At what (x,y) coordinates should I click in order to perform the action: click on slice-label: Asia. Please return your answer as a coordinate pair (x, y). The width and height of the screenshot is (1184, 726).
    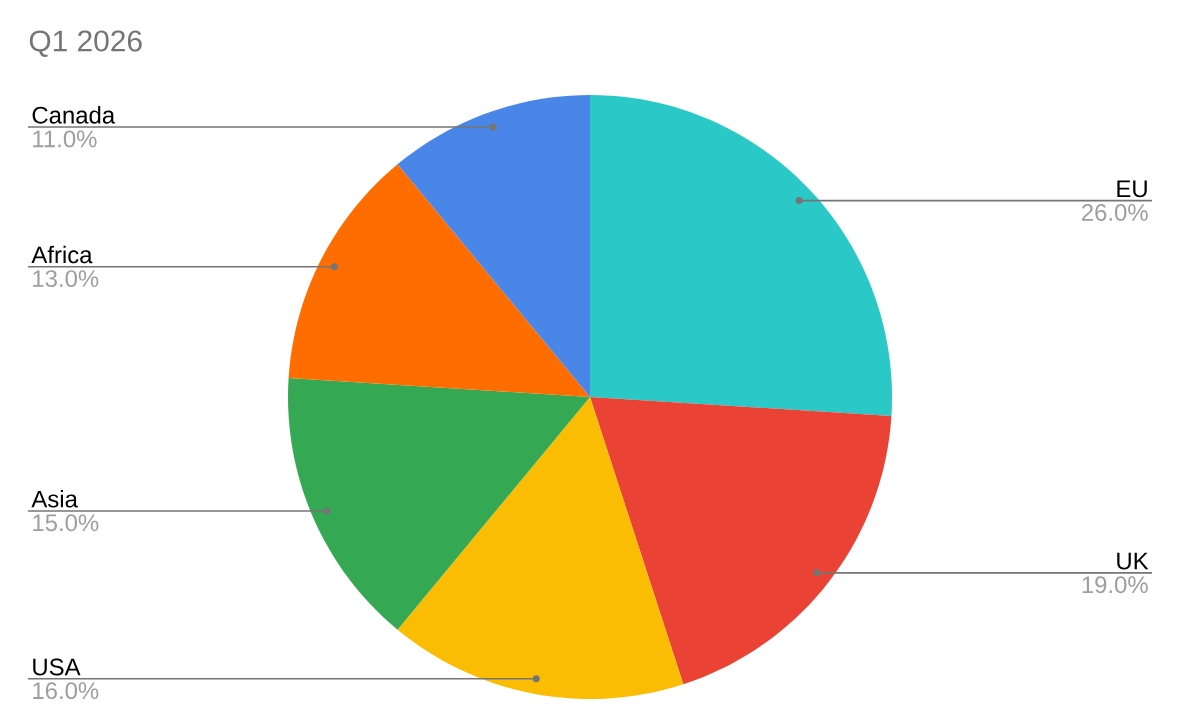
    Looking at the image, I should click on (54, 499).